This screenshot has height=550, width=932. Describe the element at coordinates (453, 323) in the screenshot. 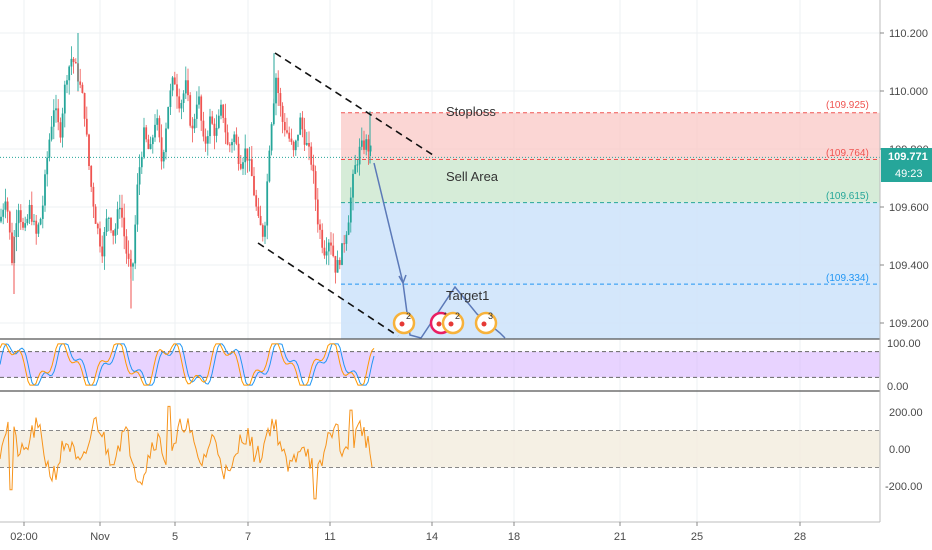

I see `event-marker: 2` at that location.